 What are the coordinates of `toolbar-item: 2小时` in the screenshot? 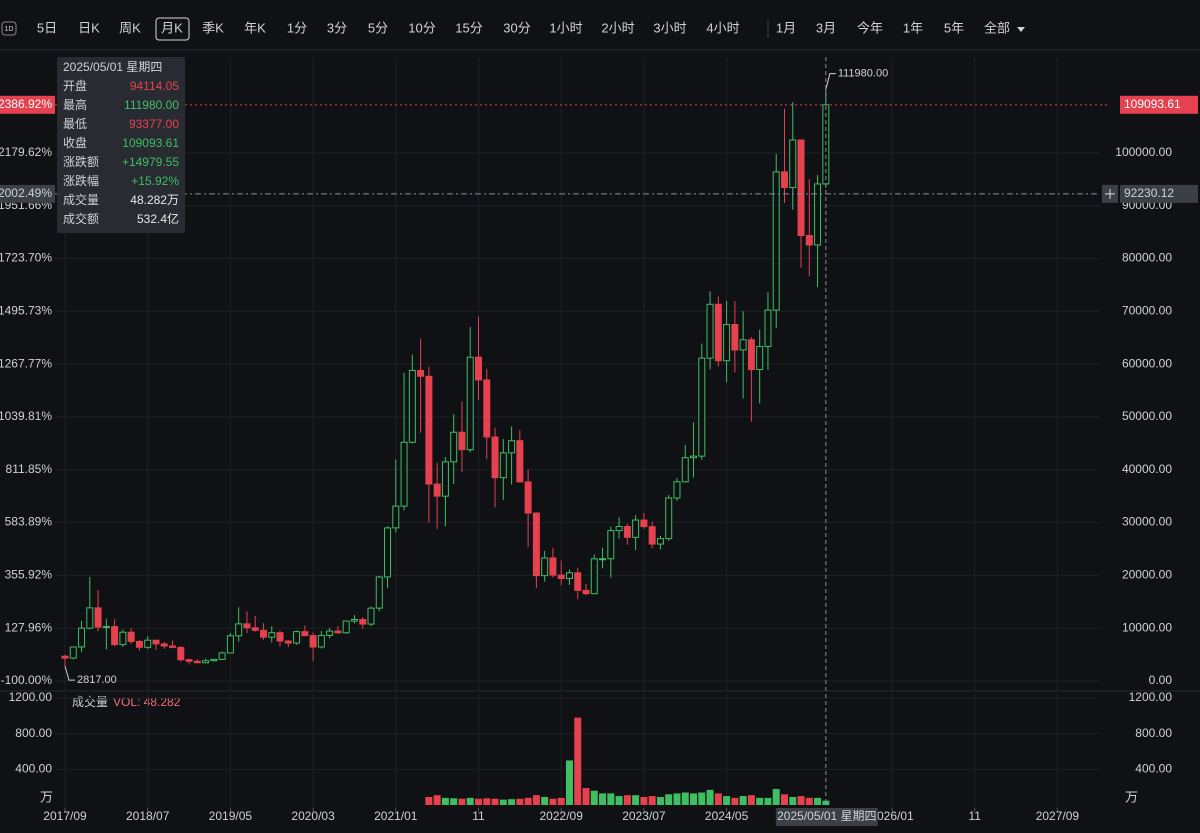 It's located at (617, 27).